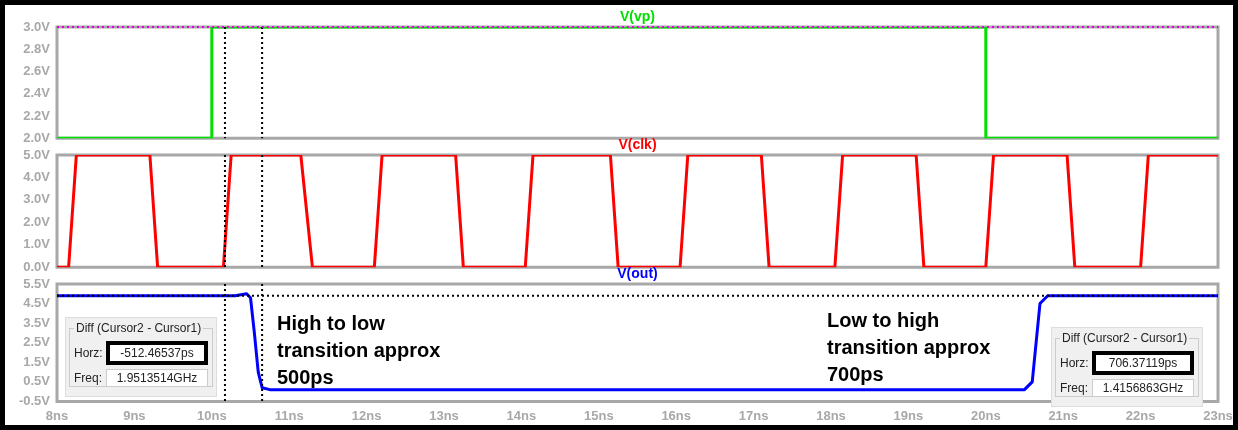 The height and width of the screenshot is (430, 1238). I want to click on y-tick-label: 4.0V, so click(37, 177).